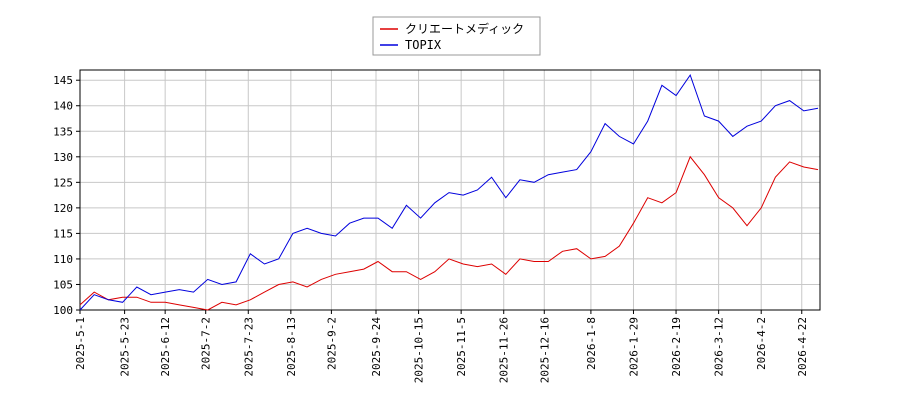 This screenshot has width=900, height=404. I want to click on y-tick-label: 115, so click(63, 233).